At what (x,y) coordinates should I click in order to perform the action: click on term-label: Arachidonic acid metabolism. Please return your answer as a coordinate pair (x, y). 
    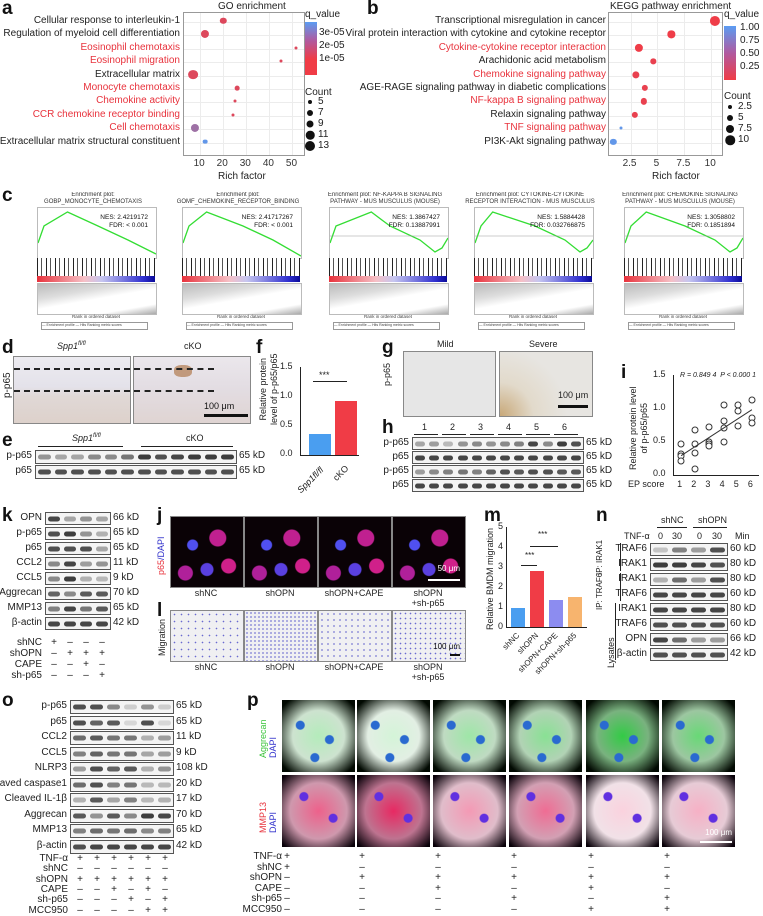
    Looking at the image, I should click on (542, 61).